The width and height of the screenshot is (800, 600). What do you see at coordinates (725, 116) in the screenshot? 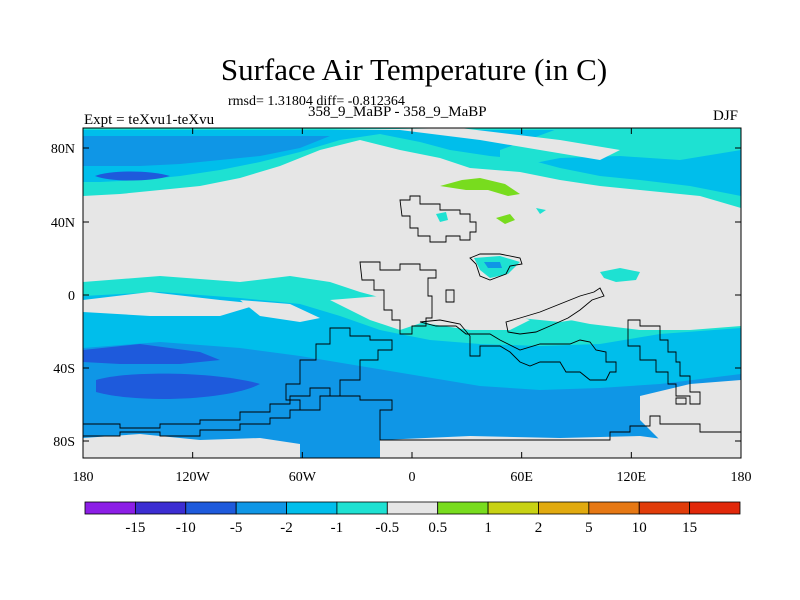
I see `season-label: DJF` at bounding box center [725, 116].